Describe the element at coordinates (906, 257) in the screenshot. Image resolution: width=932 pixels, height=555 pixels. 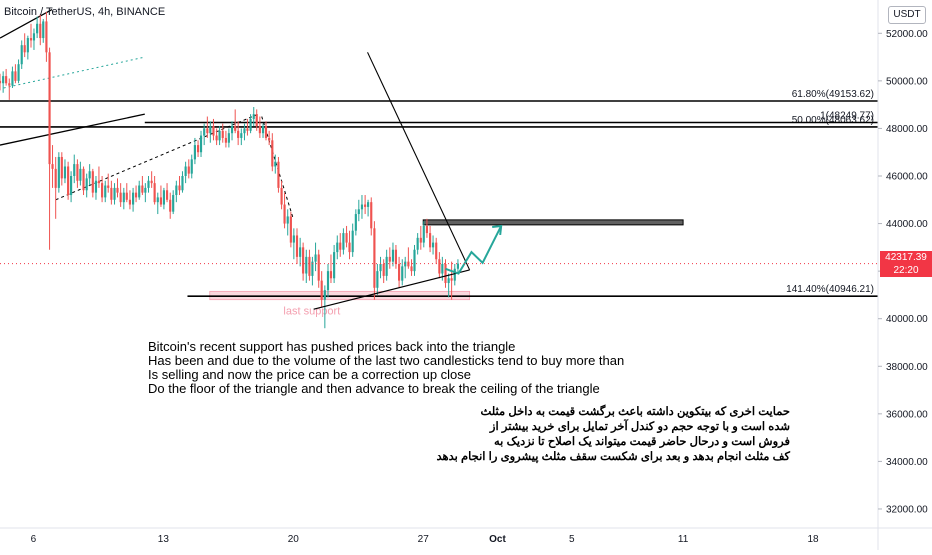
I see `last-price-value: 42317.39` at that location.